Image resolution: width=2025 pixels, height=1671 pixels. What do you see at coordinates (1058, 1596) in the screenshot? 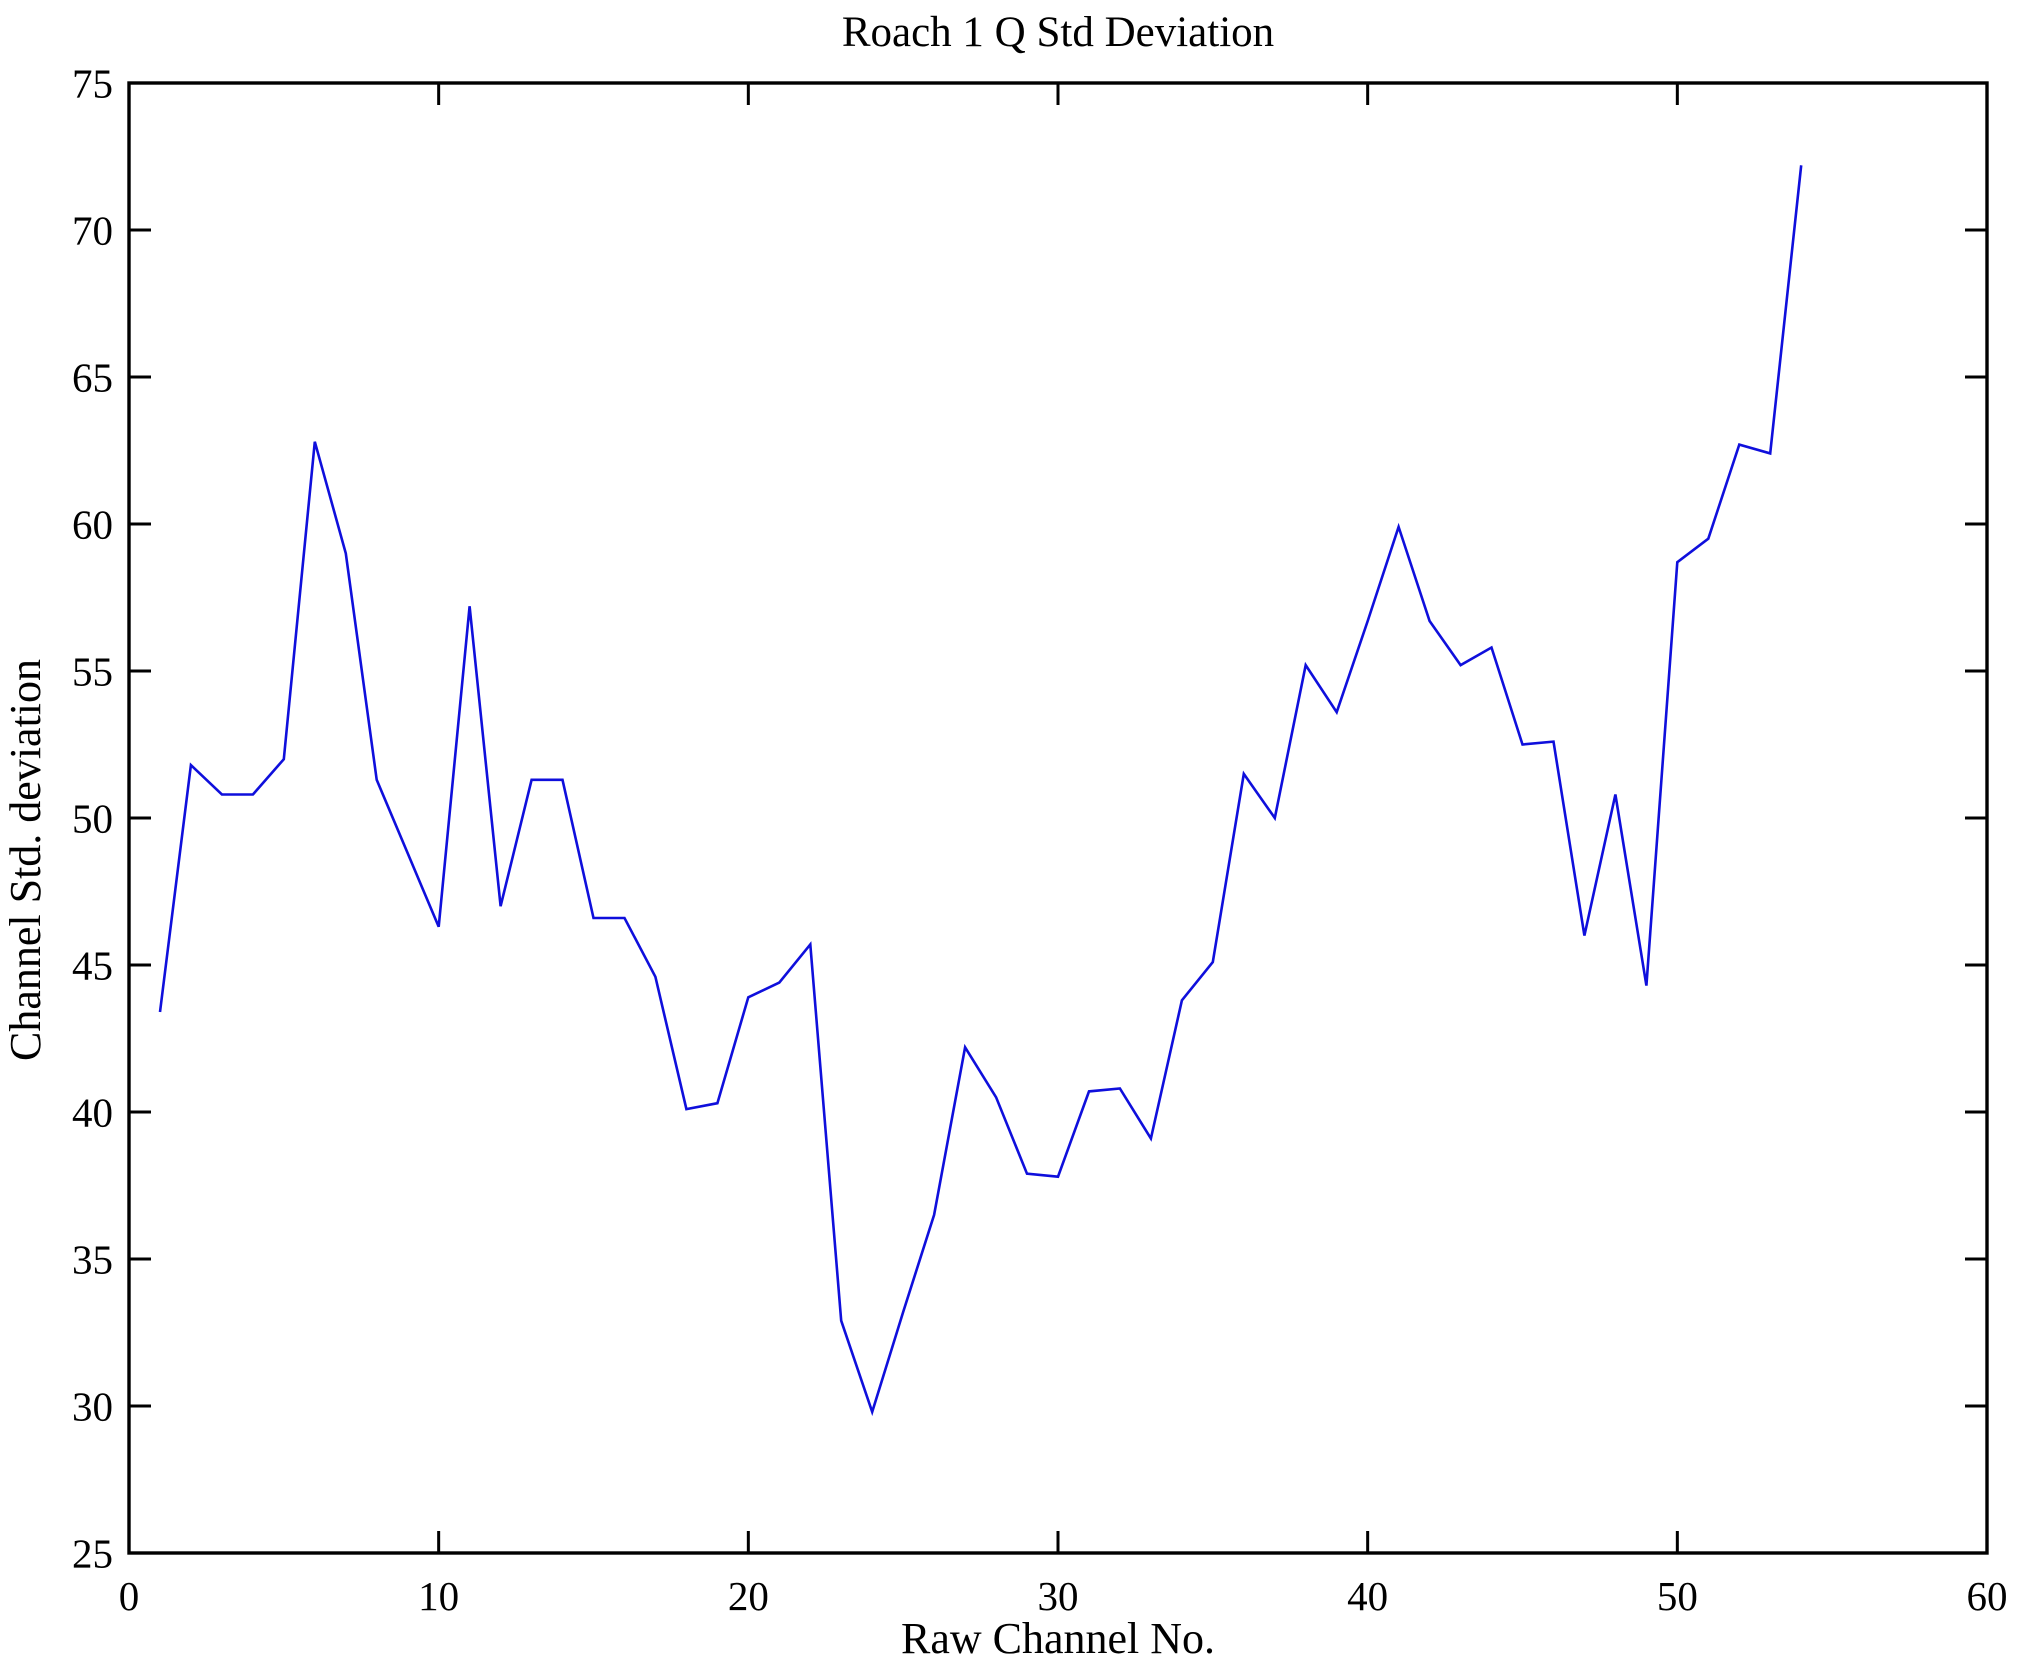
I see `x-tick-label: 30` at bounding box center [1058, 1596].